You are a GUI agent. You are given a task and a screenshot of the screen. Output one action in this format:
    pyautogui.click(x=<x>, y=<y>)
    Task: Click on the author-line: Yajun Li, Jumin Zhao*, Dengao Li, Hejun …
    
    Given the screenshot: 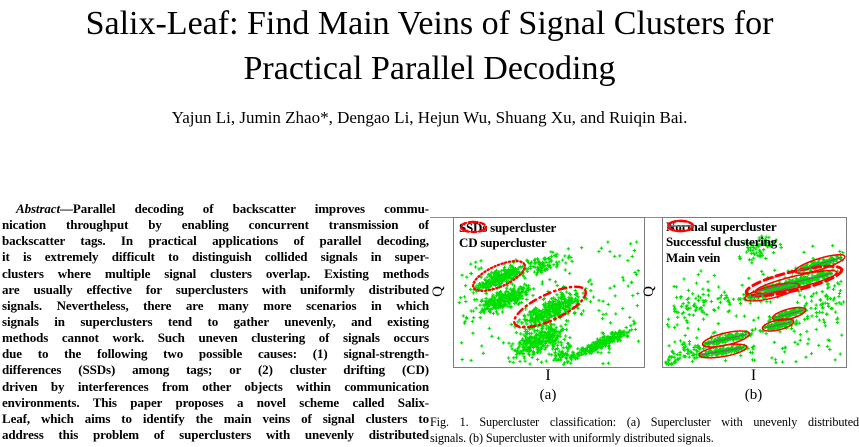 What is the action you would take?
    pyautogui.click(x=429, y=117)
    